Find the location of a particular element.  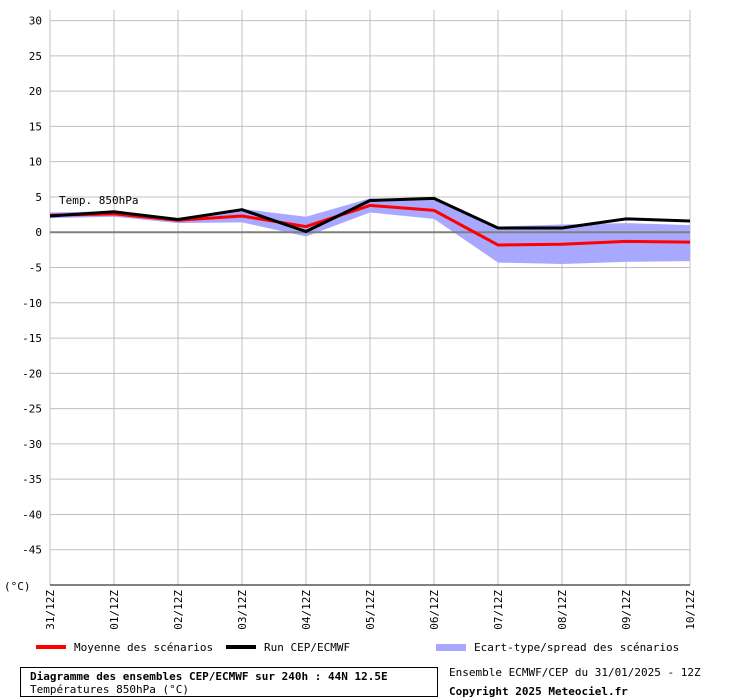

y-tick-label: 0 is located at coordinates (38, 232).